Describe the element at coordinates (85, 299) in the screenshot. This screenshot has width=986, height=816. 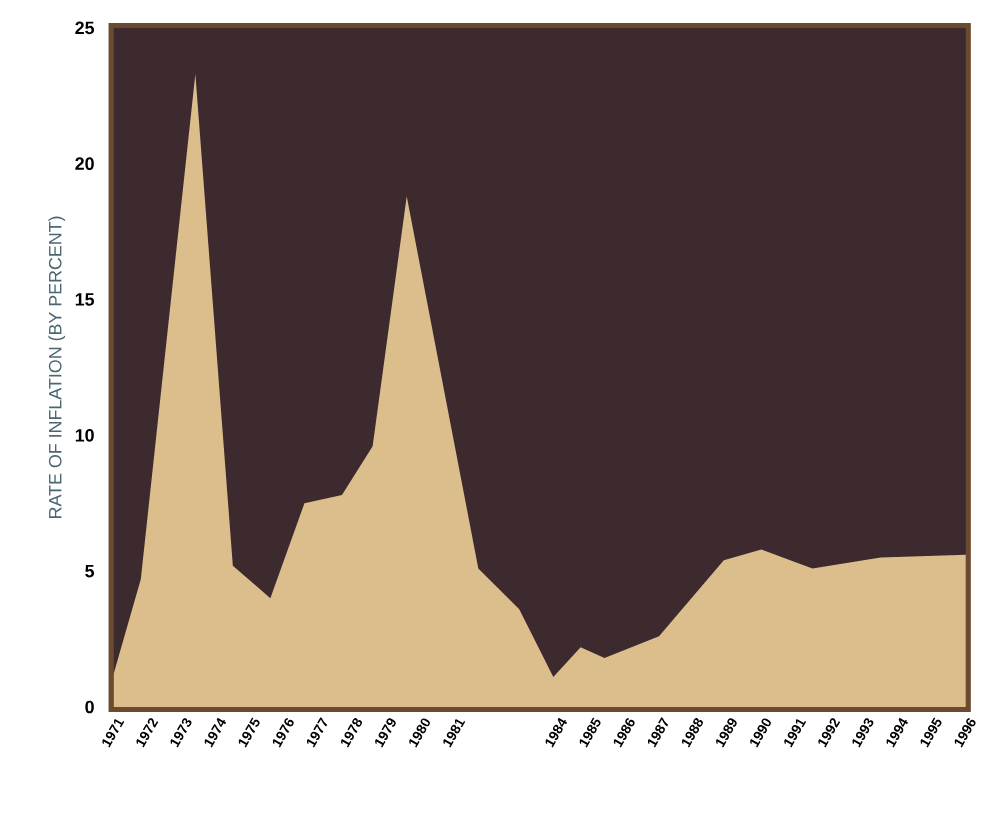
I see `y-tick-label: 15` at that location.